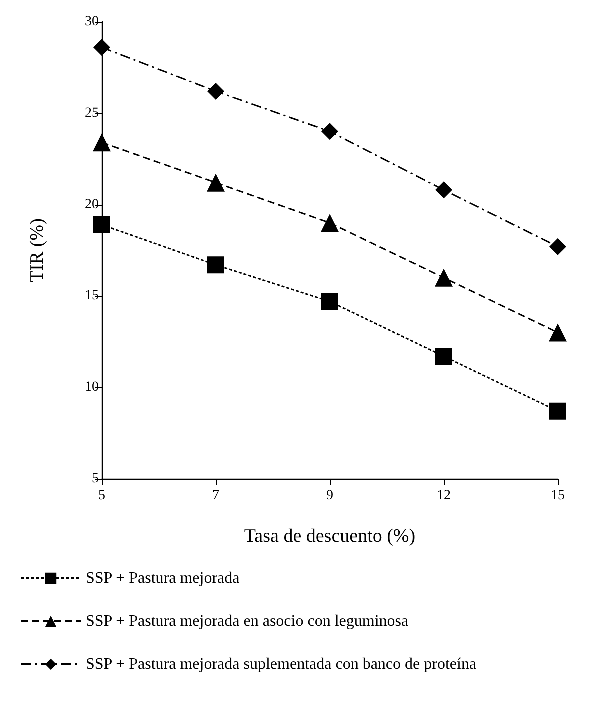 This screenshot has height=712, width=595. I want to click on y-tick-label: 30, so click(92, 22).